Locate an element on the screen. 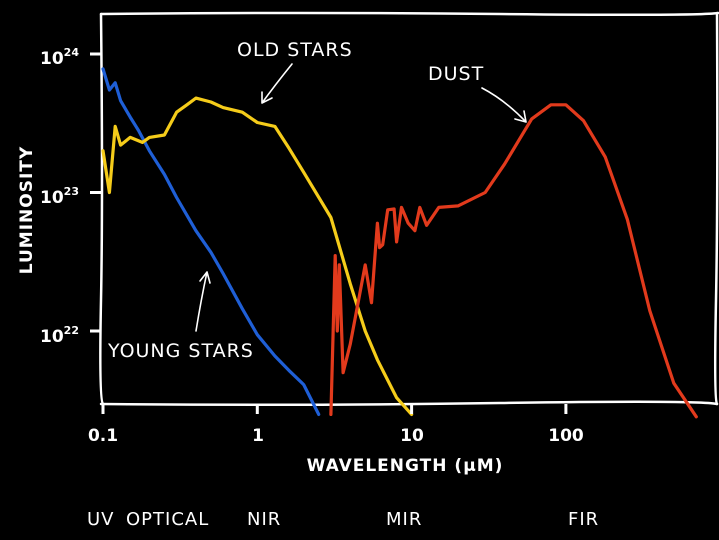 This screenshot has height=540, width=719. frame-right is located at coordinates (716, 208).